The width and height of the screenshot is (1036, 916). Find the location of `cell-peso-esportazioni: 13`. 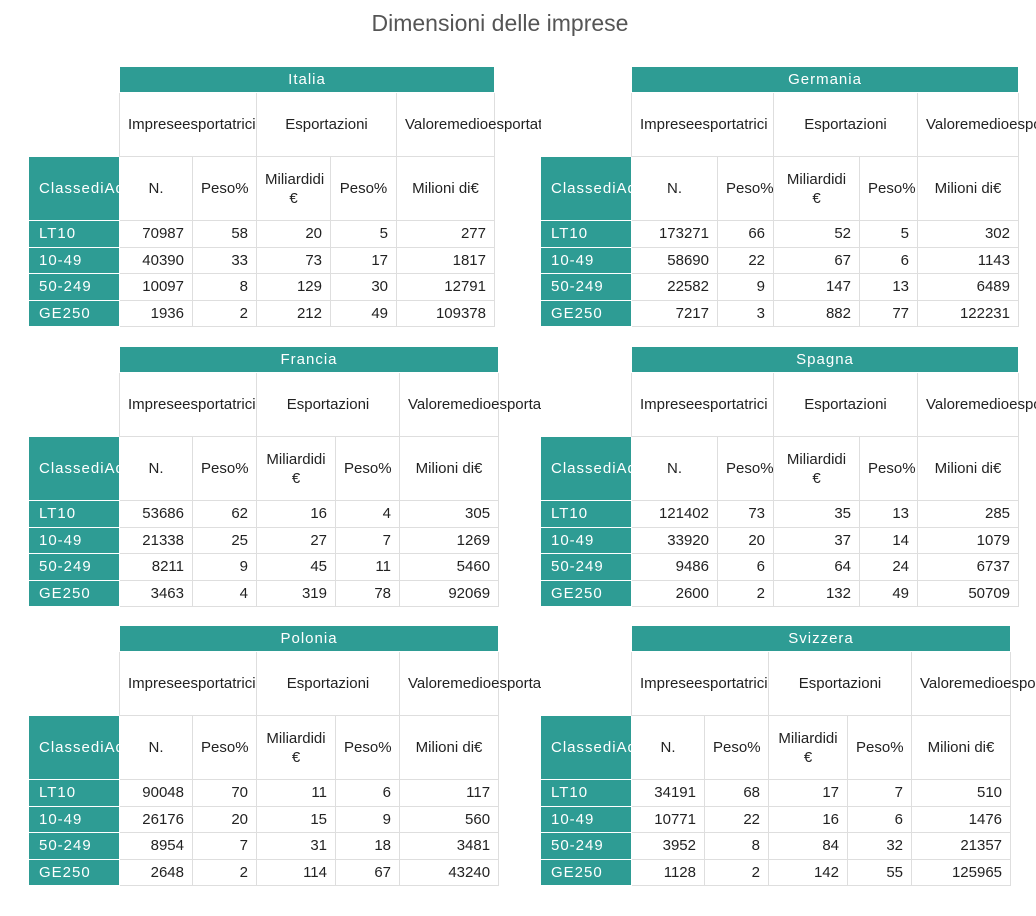

cell-peso-esportazioni: 13 is located at coordinates (888, 287).